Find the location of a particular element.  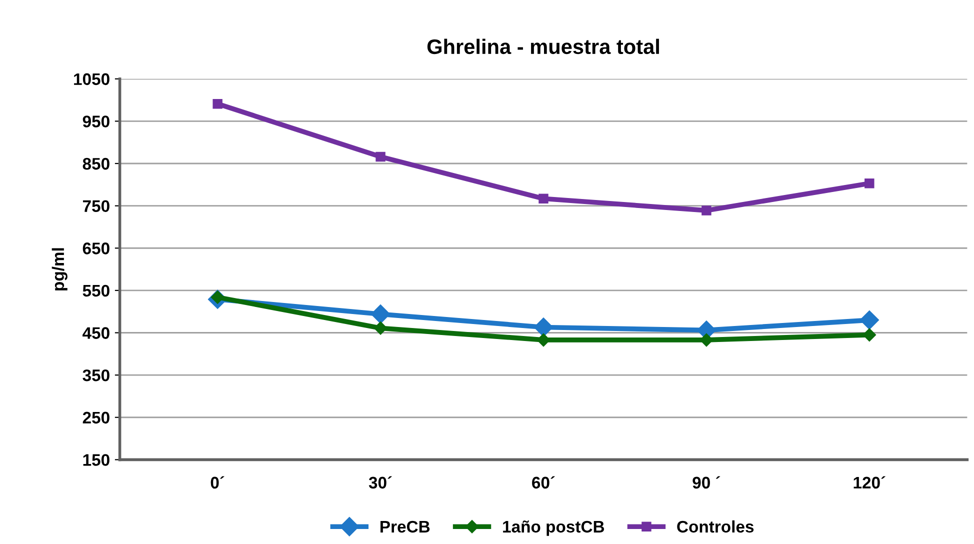

x-tick-label: 60´ is located at coordinates (543, 482).